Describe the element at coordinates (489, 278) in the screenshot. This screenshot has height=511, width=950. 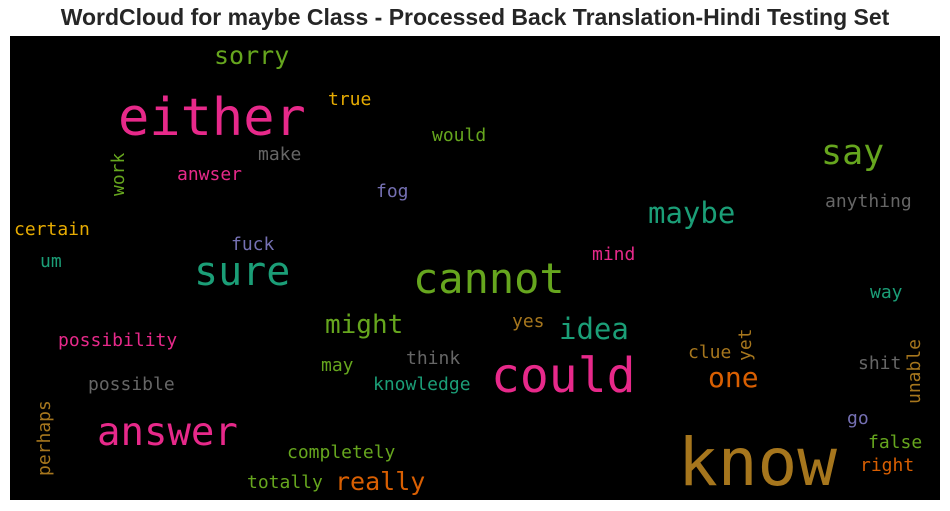
I see `word-cannot: cannot` at that location.